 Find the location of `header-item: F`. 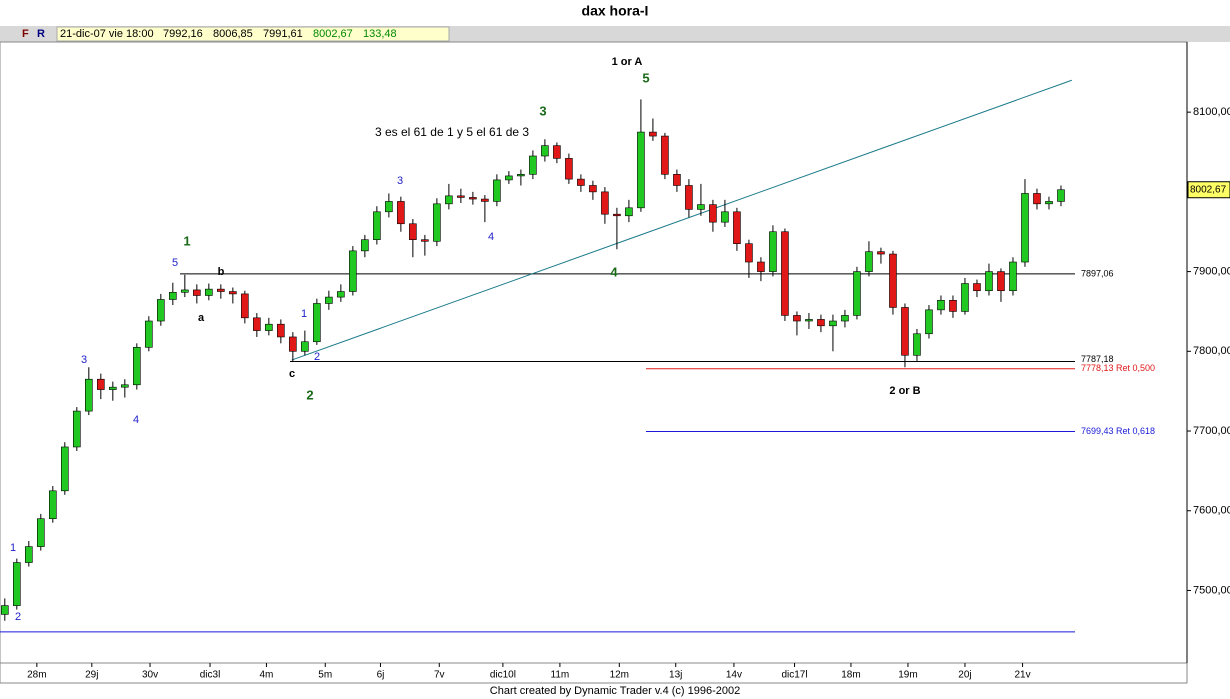

header-item: F is located at coordinates (25, 34).